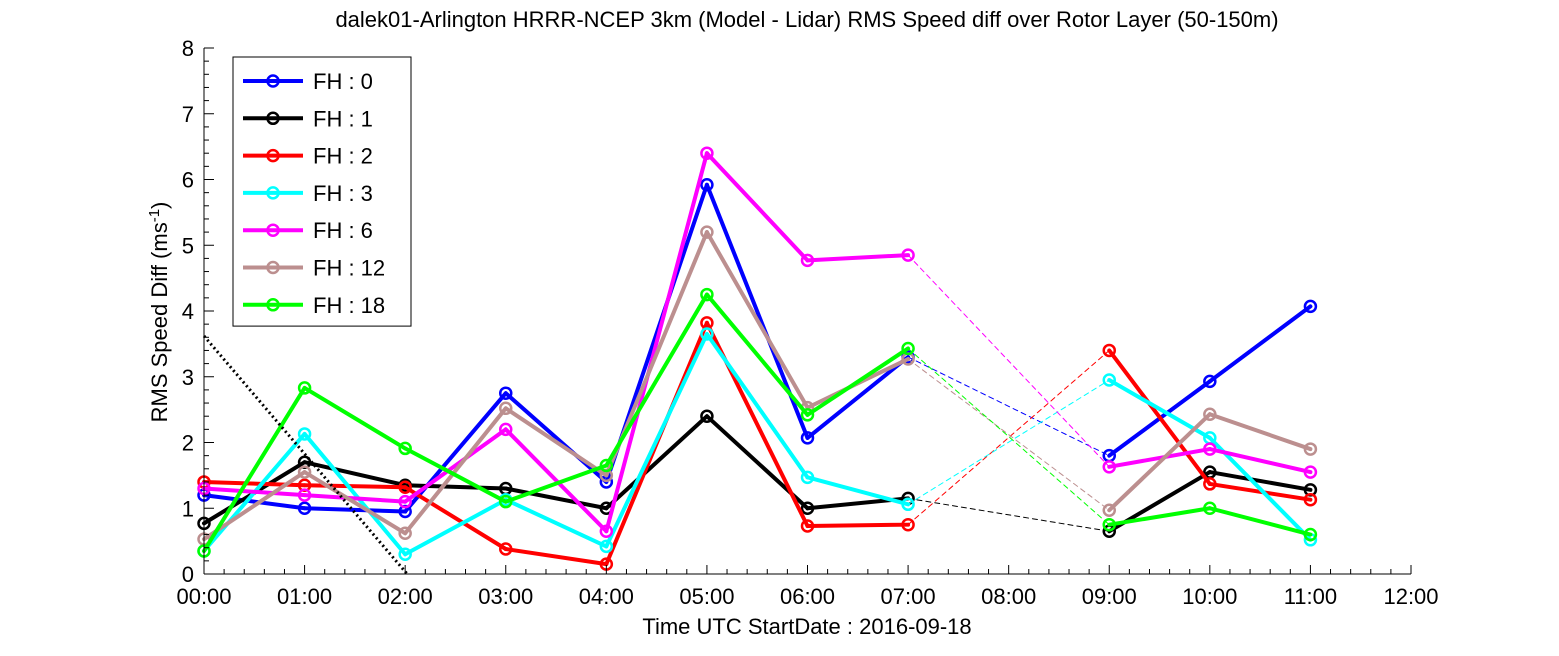 This screenshot has width=1559, height=656. What do you see at coordinates (1008, 596) in the screenshot?
I see `x-tick-label: 08:00` at bounding box center [1008, 596].